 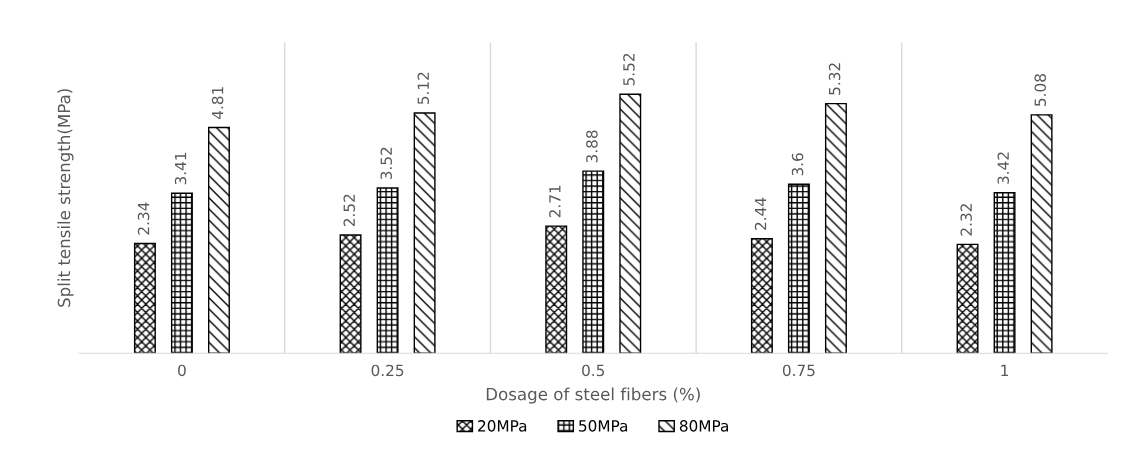 I want to click on data-label: 3.41, so click(x=180, y=168).